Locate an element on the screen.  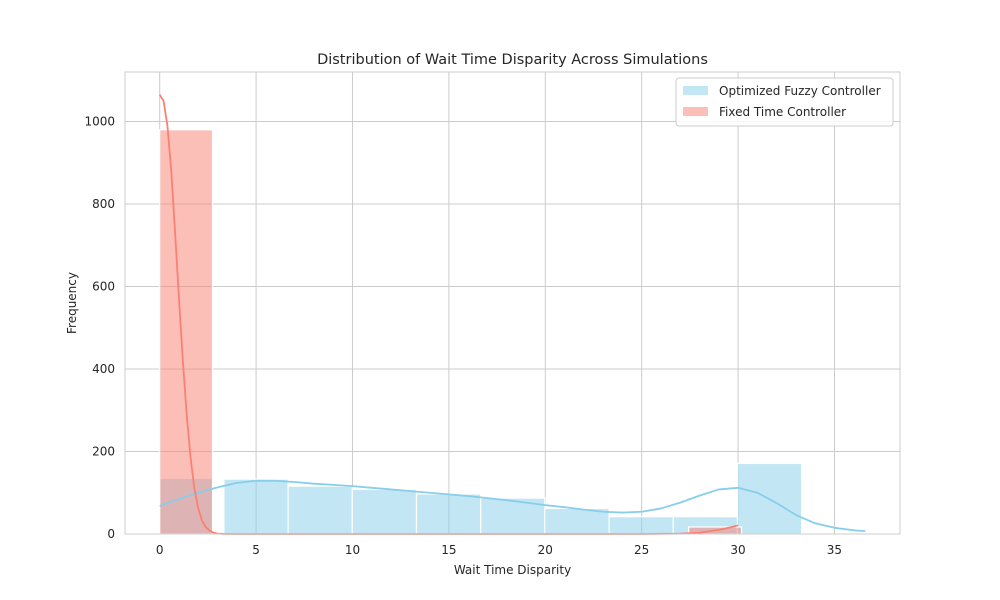
bar-fixed-time is located at coordinates (186, 332).